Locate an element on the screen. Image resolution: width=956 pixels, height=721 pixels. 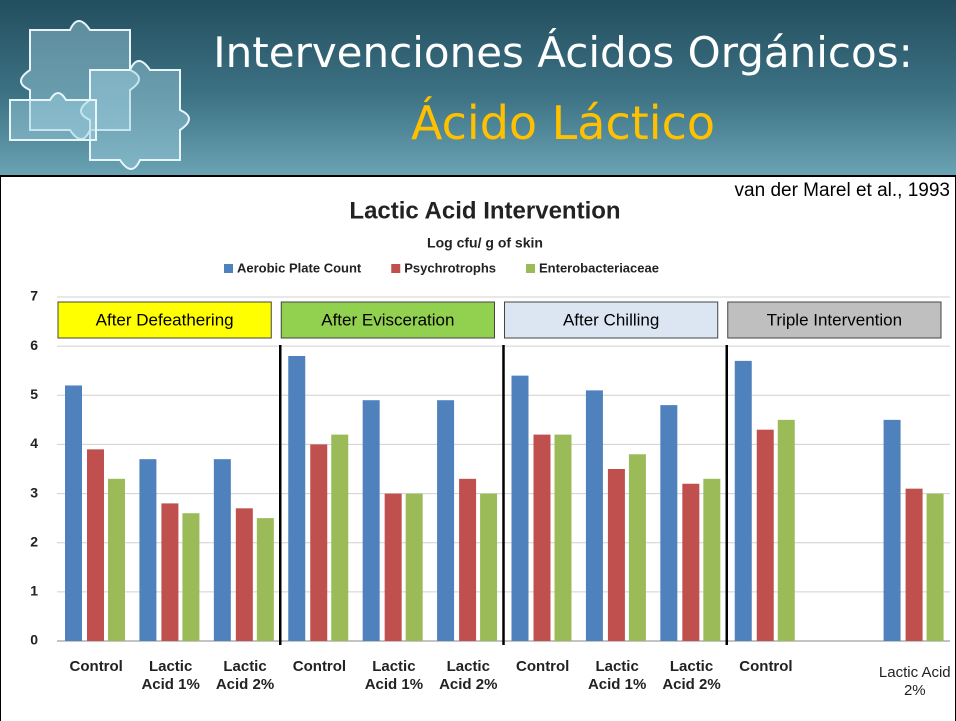
y-tick-label: 1 is located at coordinates (34, 591).